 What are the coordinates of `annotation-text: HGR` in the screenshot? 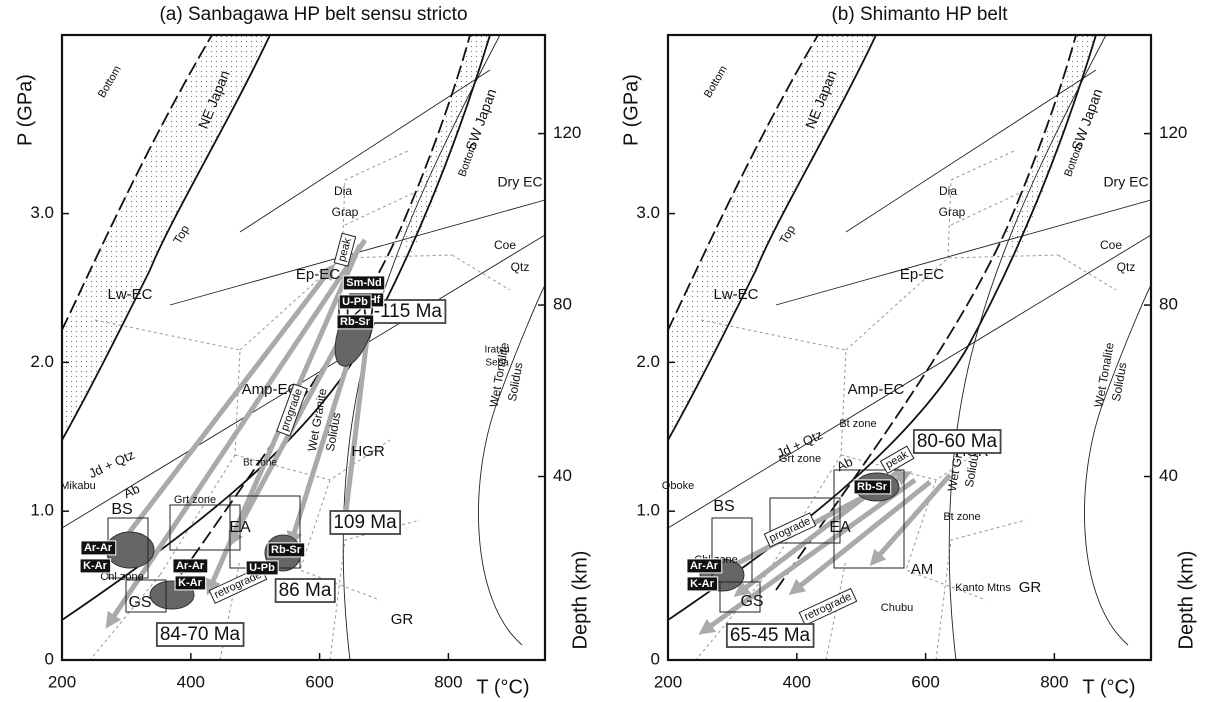 It's located at (368, 451).